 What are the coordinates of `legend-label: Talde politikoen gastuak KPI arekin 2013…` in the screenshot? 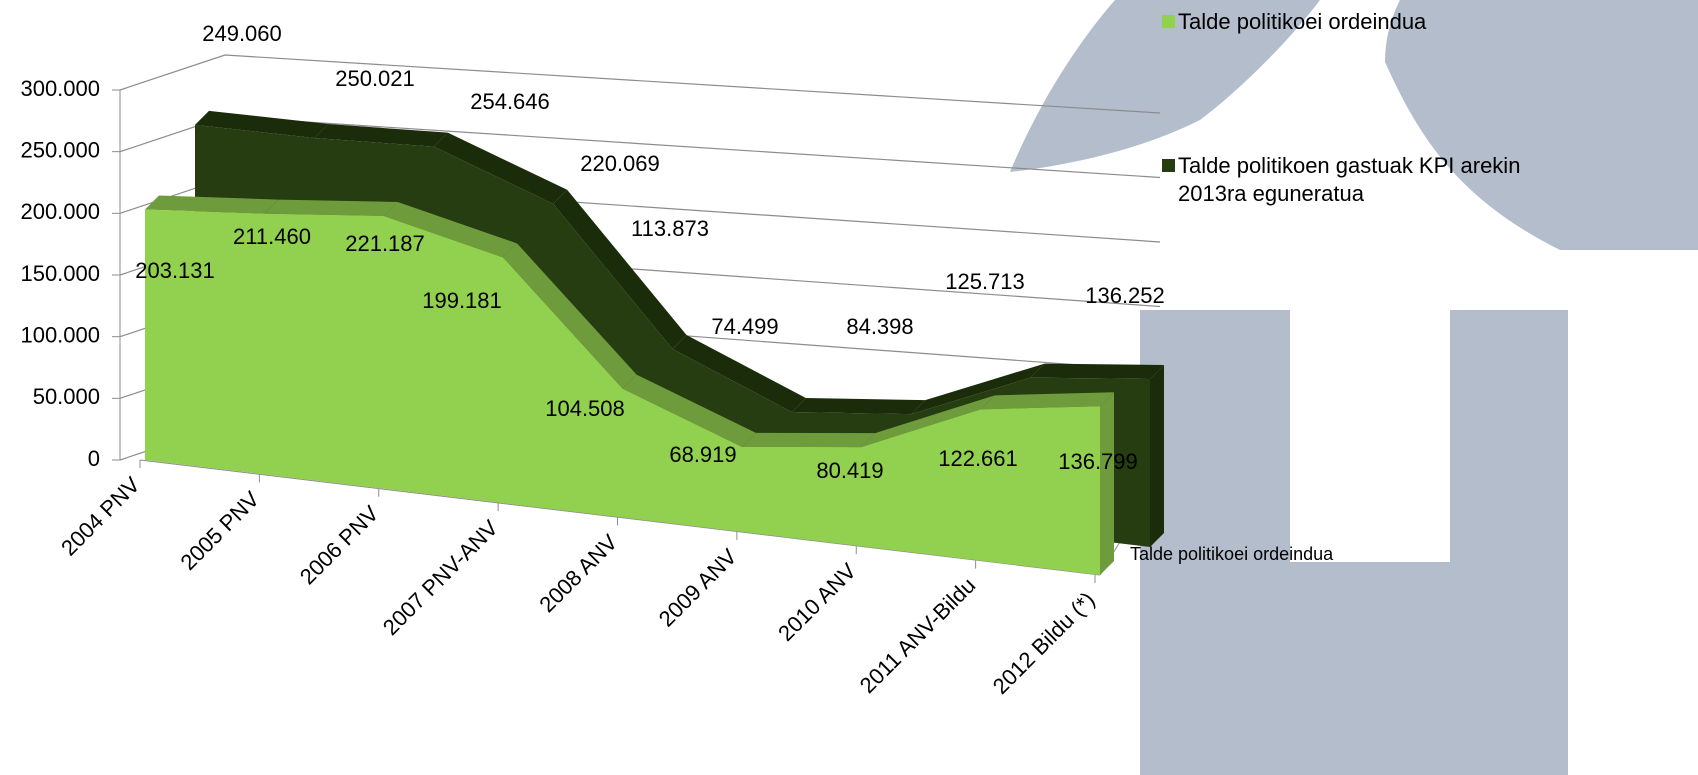 It's located at (1349, 179).